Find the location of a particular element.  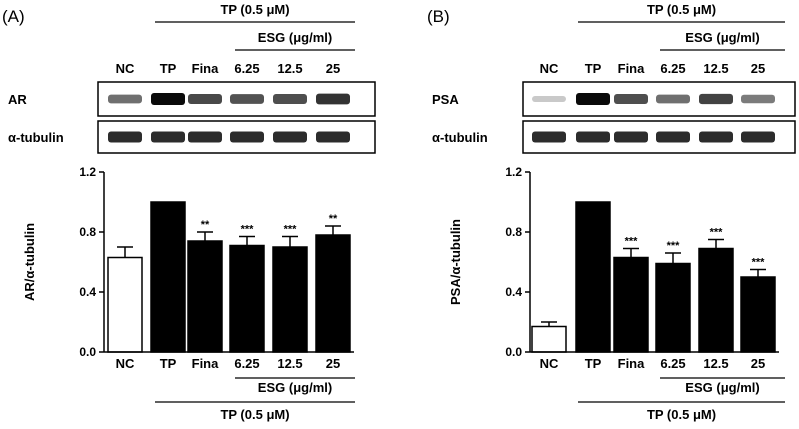

blot-label: PSA is located at coordinates (445, 99).